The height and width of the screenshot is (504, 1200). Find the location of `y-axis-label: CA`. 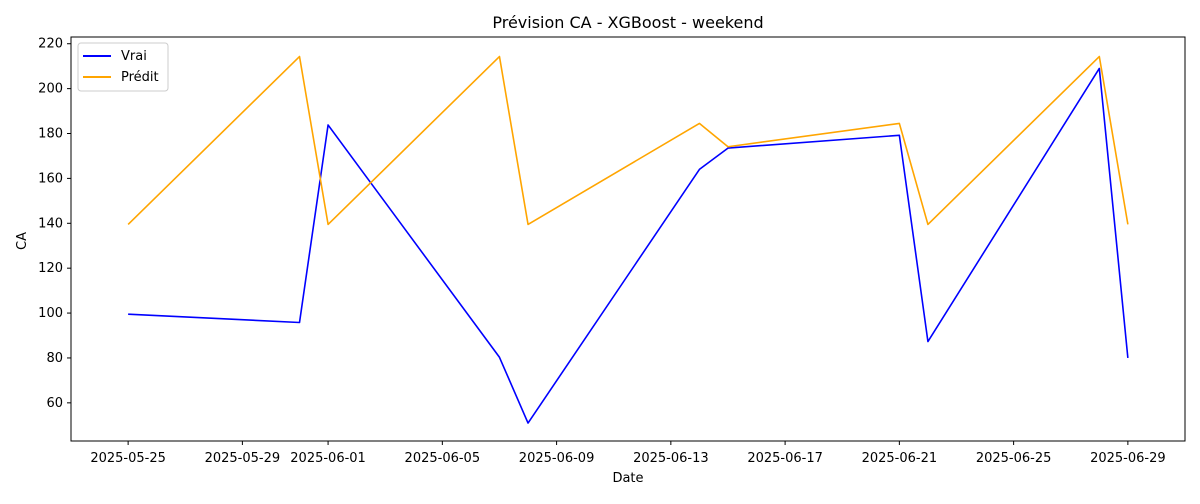

y-axis-label: CA is located at coordinates (22, 241).